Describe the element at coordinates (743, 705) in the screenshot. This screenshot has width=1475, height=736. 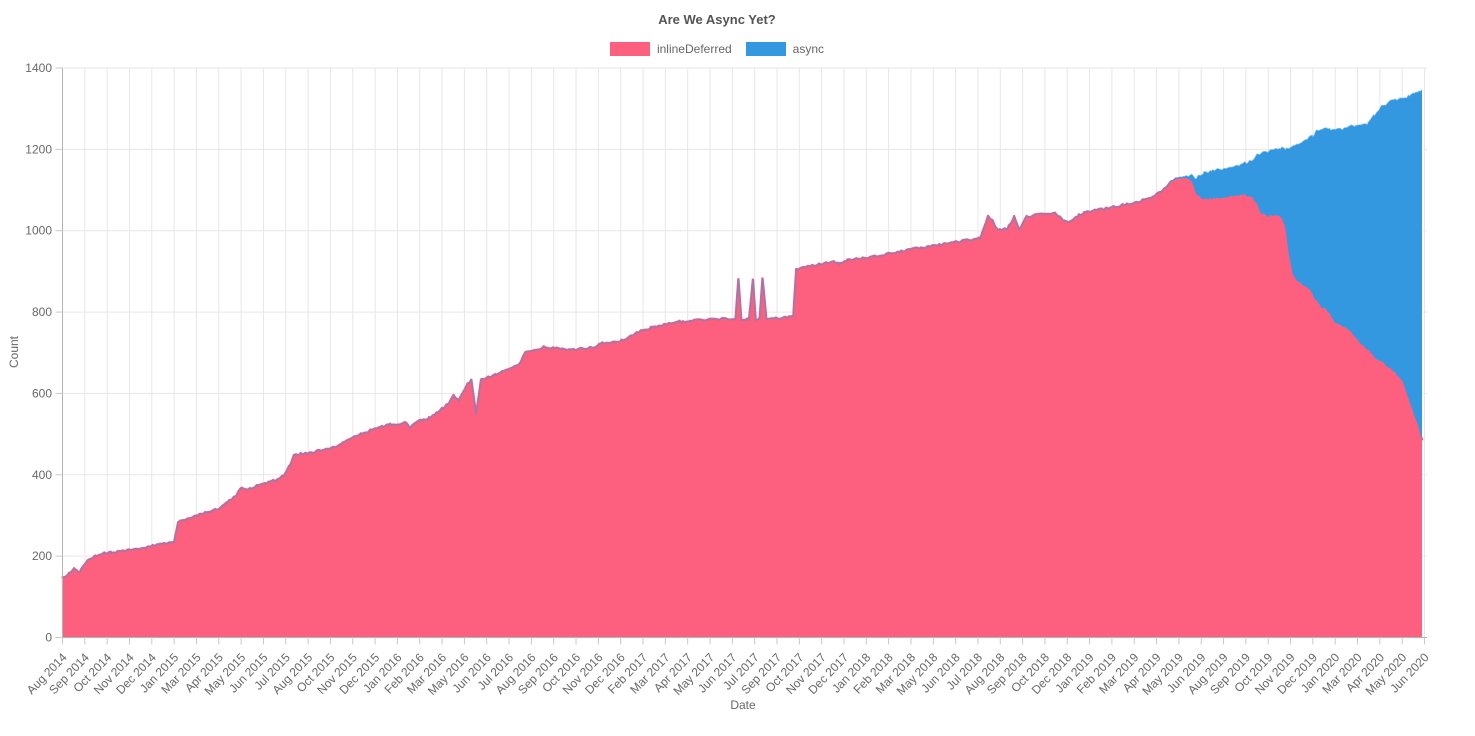
I see `x-axis-title: Date` at that location.